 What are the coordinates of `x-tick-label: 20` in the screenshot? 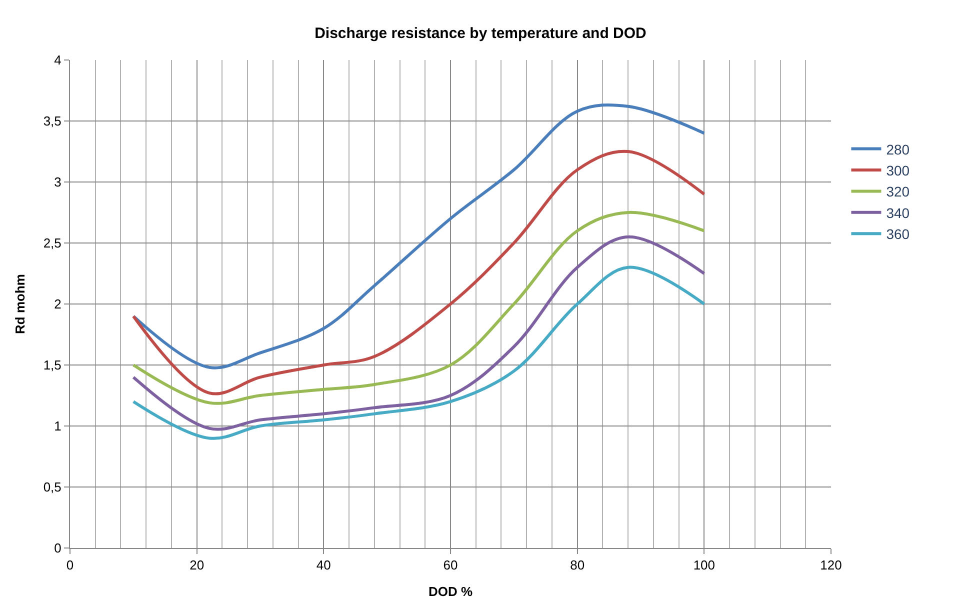 It's located at (197, 565).